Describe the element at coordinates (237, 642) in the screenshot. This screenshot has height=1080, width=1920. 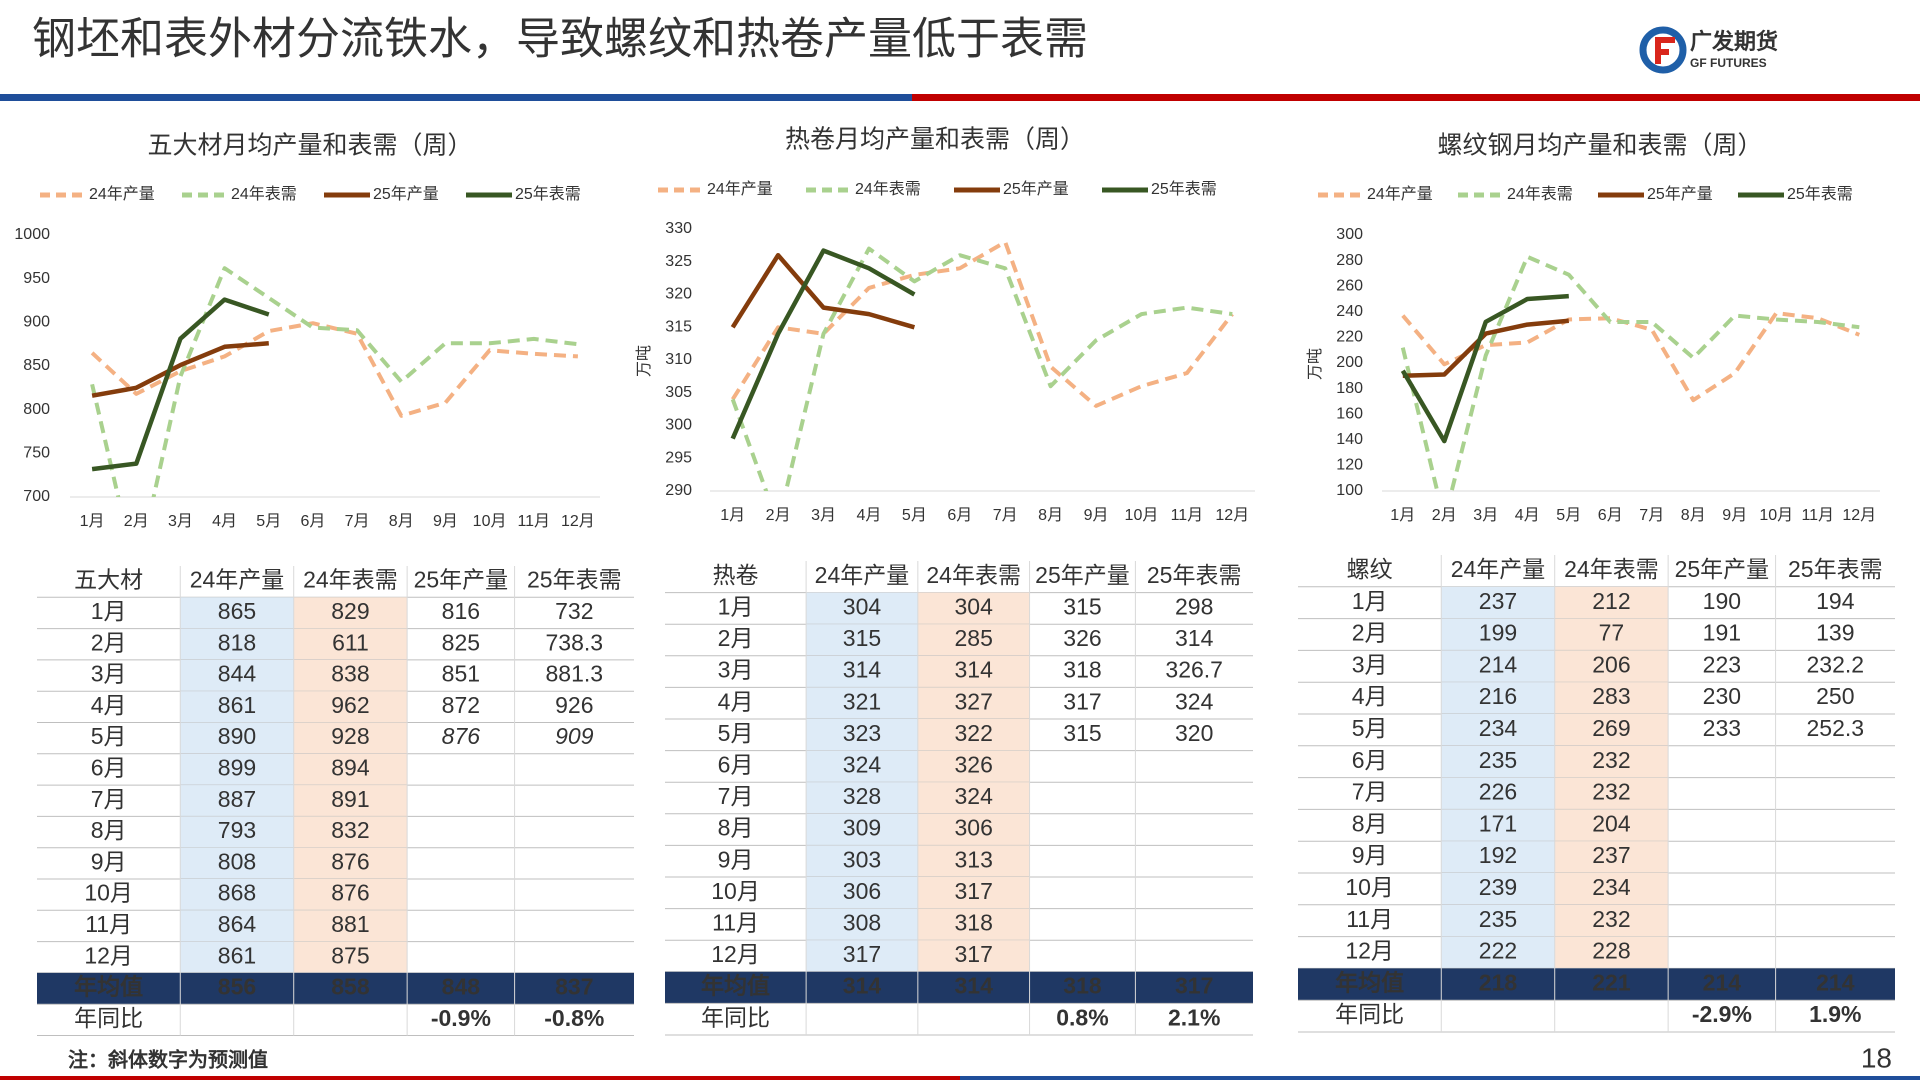
I see `table-cell: 818` at that location.